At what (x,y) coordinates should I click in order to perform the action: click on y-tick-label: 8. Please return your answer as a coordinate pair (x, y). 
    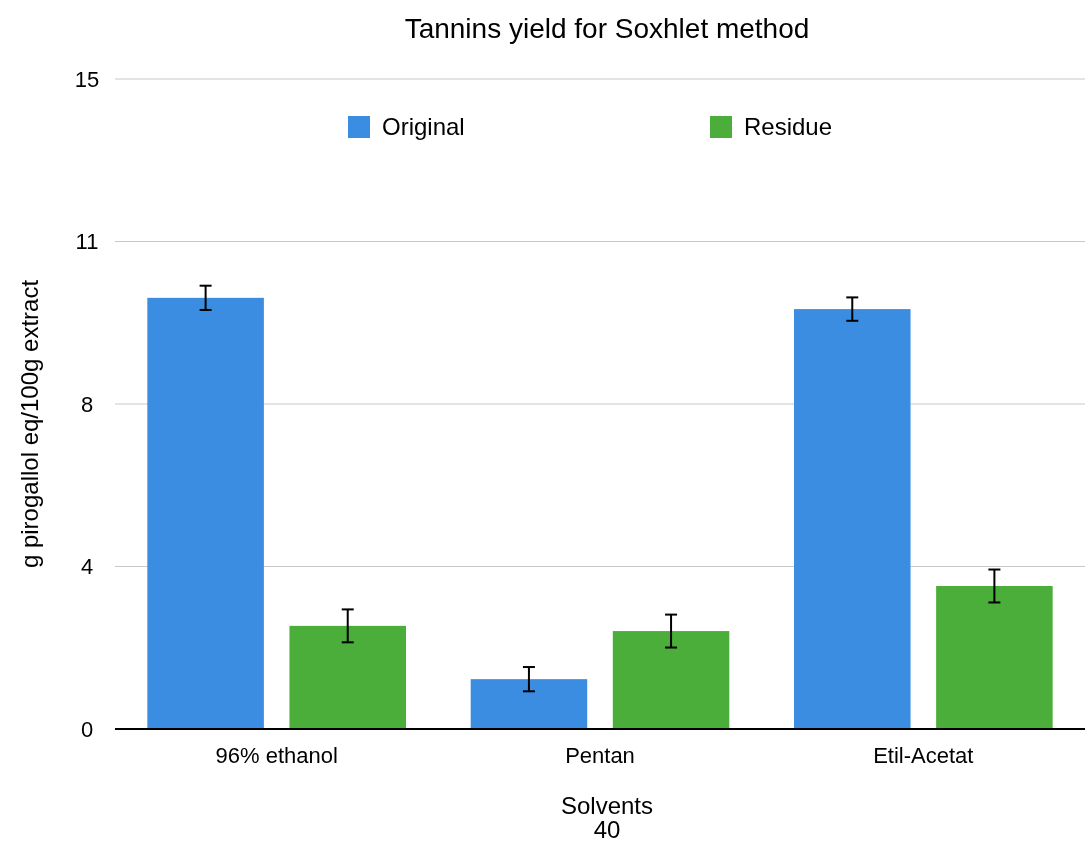
    Looking at the image, I should click on (87, 404).